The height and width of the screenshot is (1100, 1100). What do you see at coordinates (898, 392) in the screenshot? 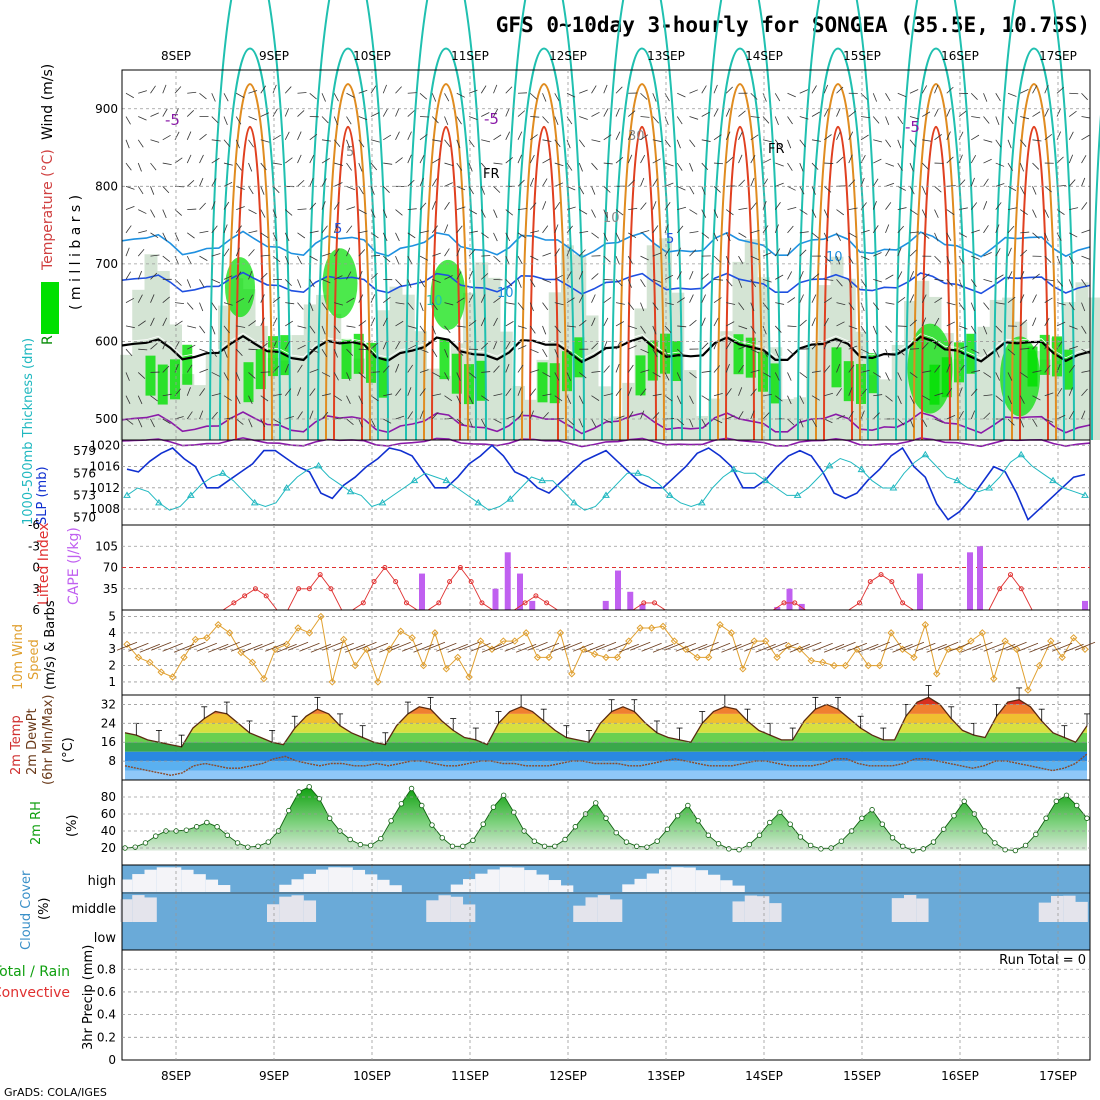
I see `rh-shade-low` at bounding box center [898, 392].